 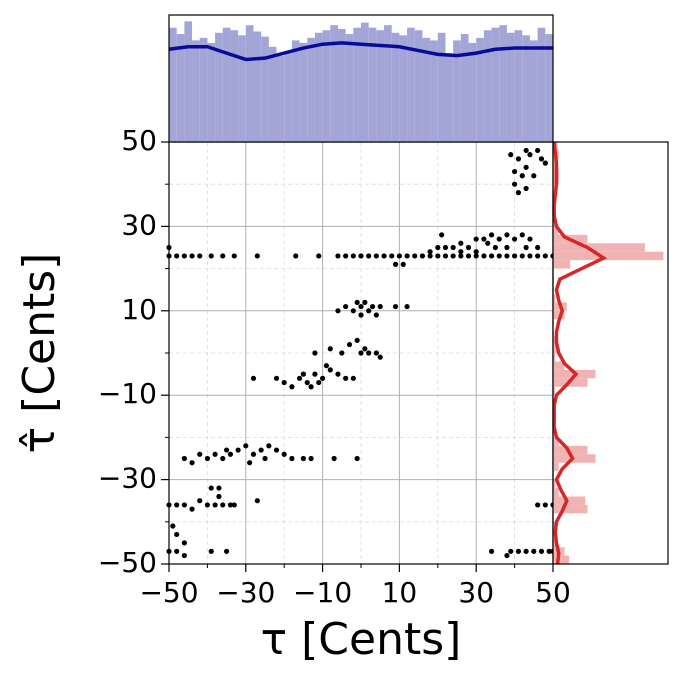 What do you see at coordinates (400, 592) in the screenshot?
I see `x-tick-label: 10` at bounding box center [400, 592].